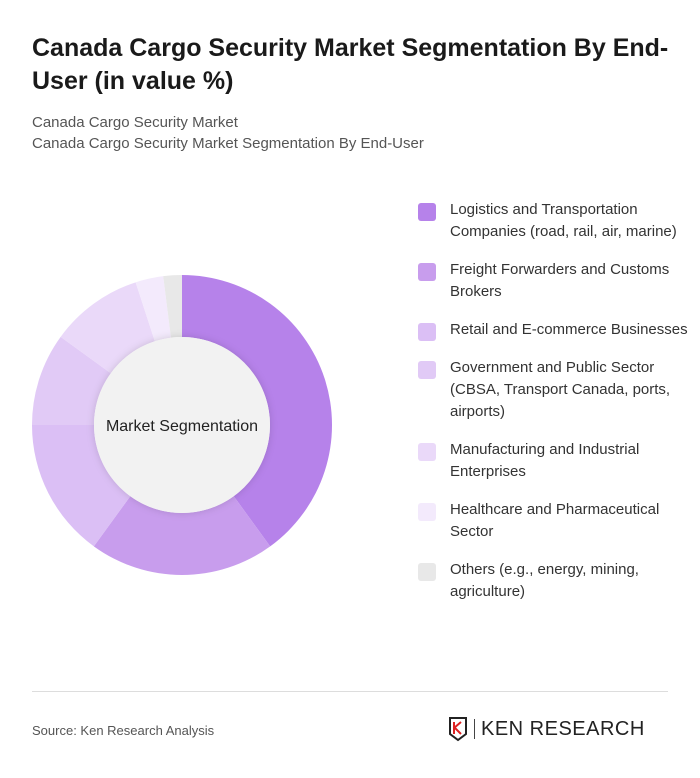  I want to click on source-note: Source: Ken Research Analysis, so click(123, 730).